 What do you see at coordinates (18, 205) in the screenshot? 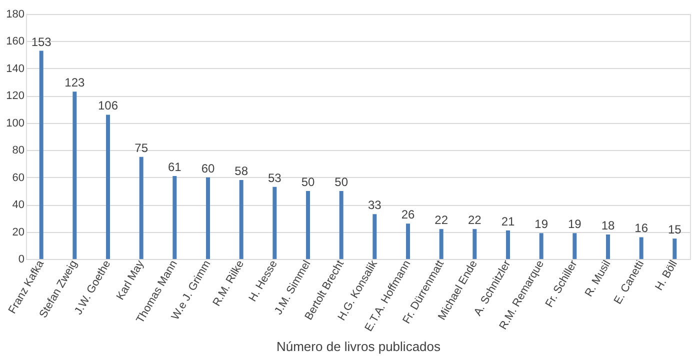
I see `y-tick-label: 40` at bounding box center [18, 205].